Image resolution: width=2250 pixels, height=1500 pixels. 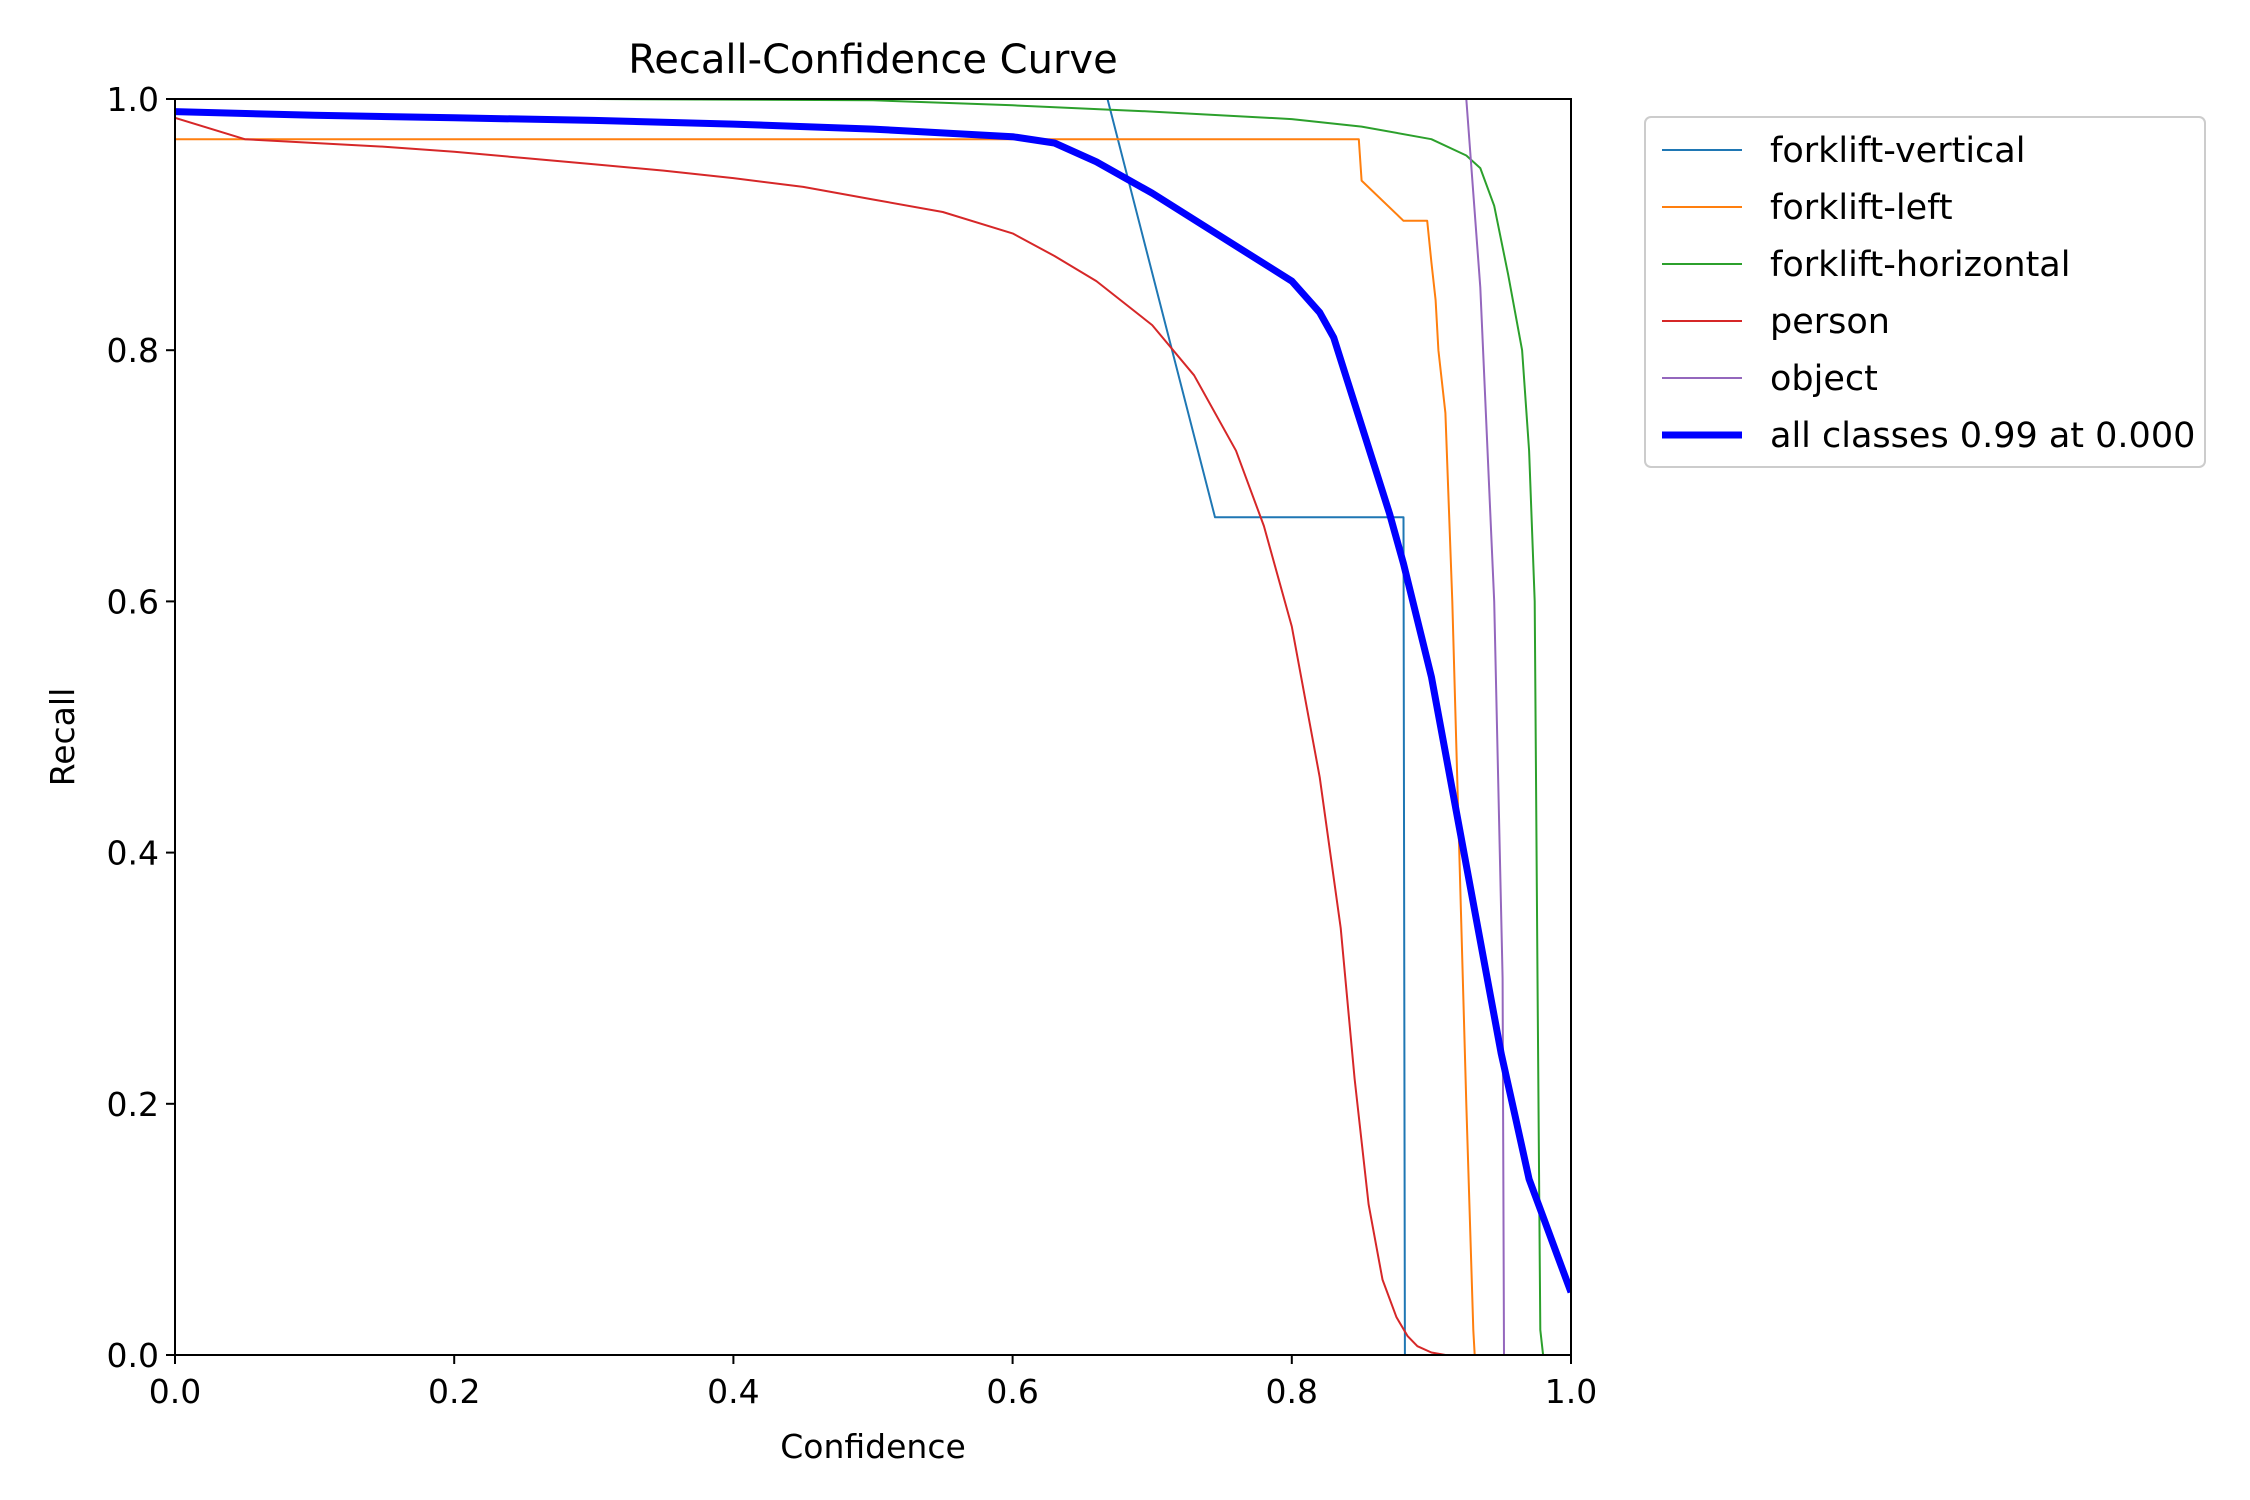 I want to click on legend-label: forklift-horizontal, so click(x=1920, y=265).